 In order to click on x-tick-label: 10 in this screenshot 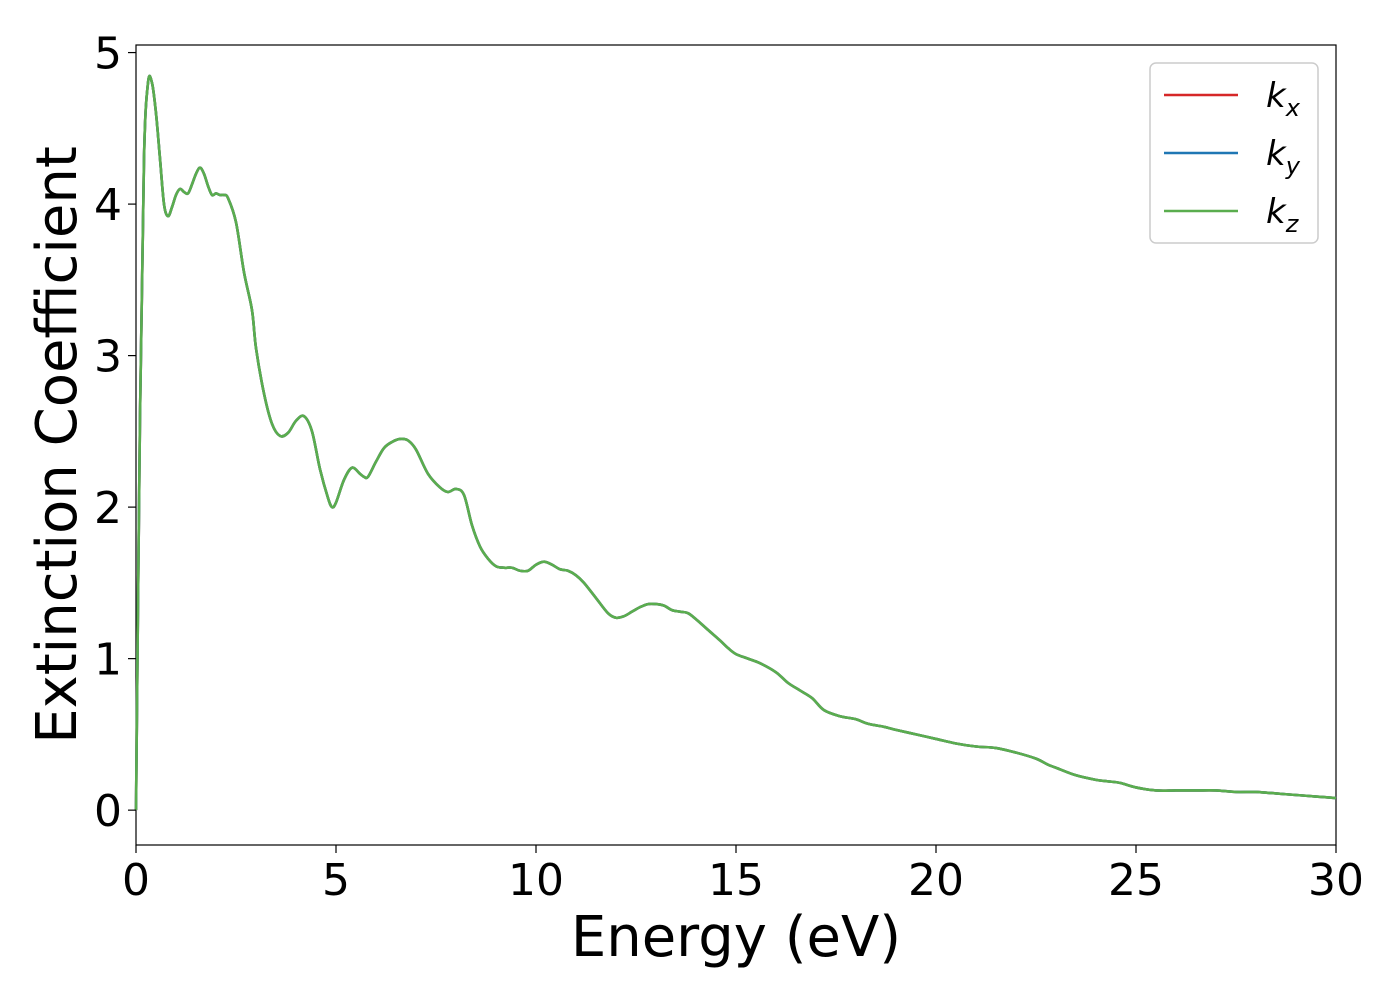, I will do `click(536, 880)`.